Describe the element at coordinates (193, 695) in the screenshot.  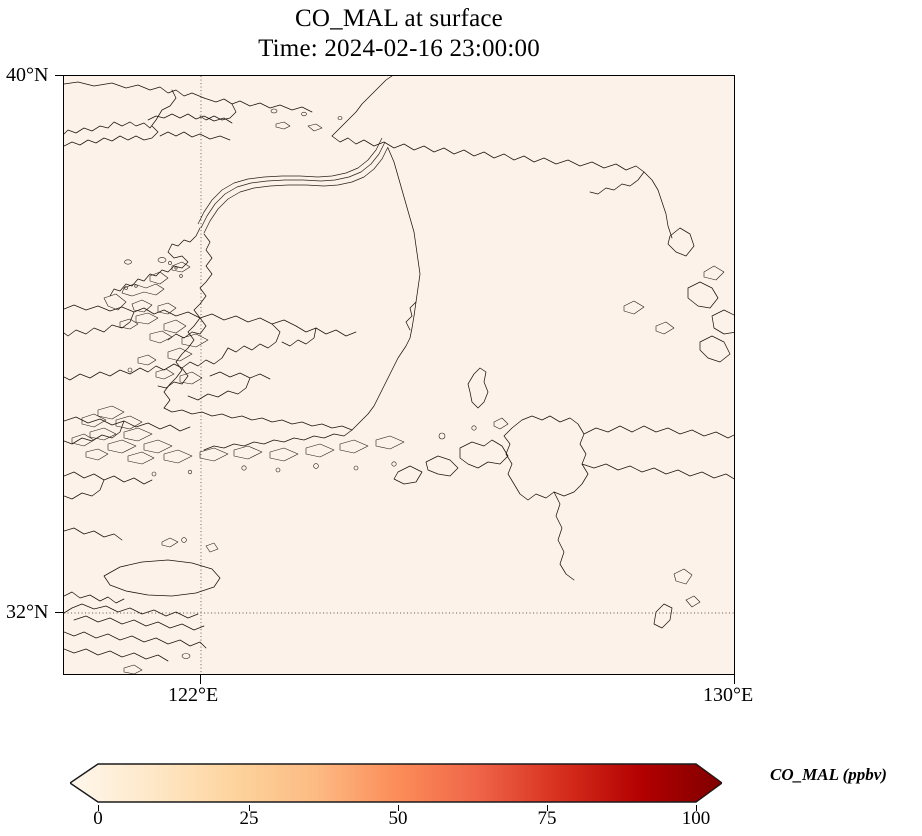
I see `xtick-label-122E: 122°E` at that location.